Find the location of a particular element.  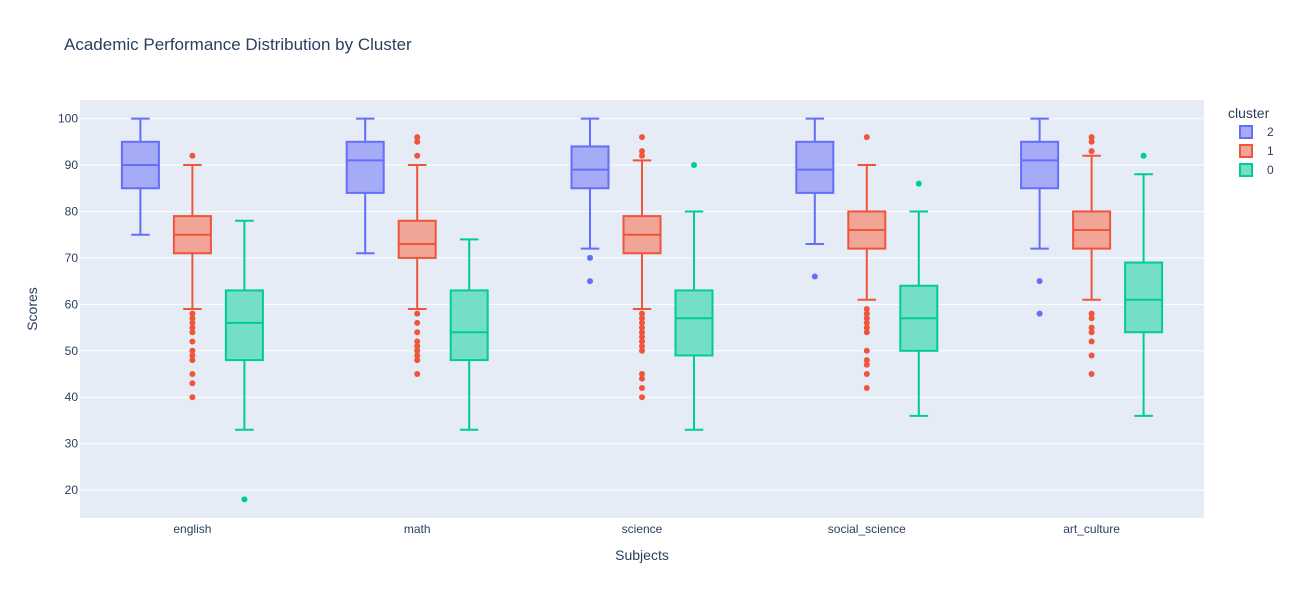

x-tick-label-art_culture: art_culture is located at coordinates (1091, 529).